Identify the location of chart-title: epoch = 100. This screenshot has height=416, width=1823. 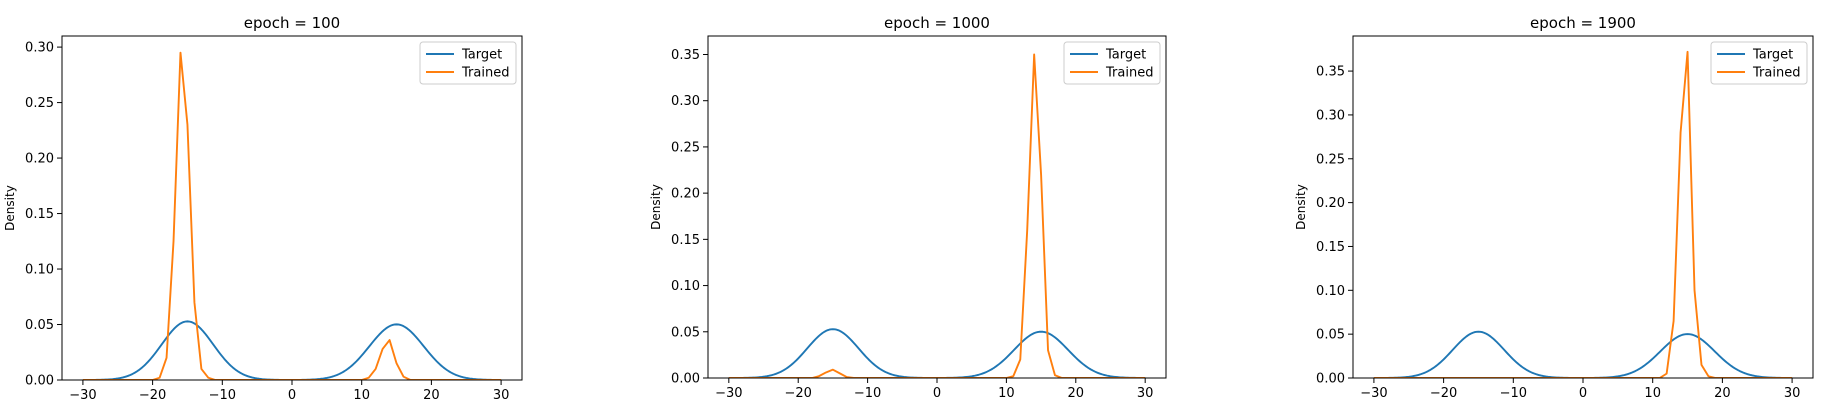
(292, 23).